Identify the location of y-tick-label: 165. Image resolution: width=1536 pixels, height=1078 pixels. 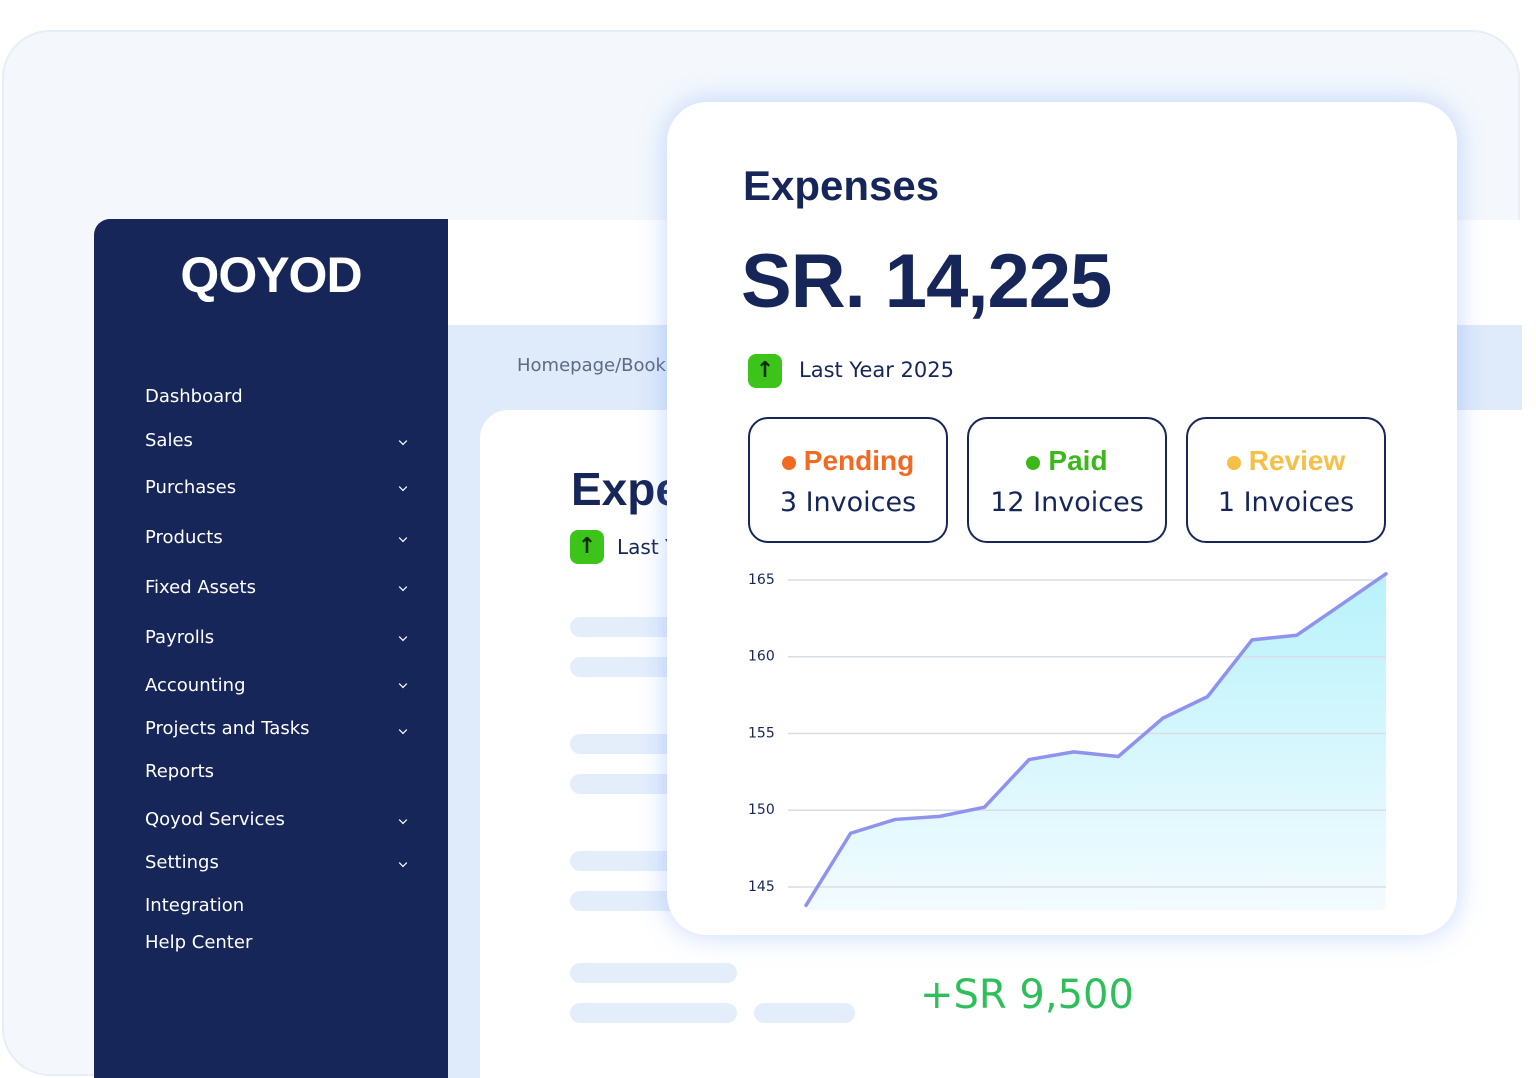
(761, 580).